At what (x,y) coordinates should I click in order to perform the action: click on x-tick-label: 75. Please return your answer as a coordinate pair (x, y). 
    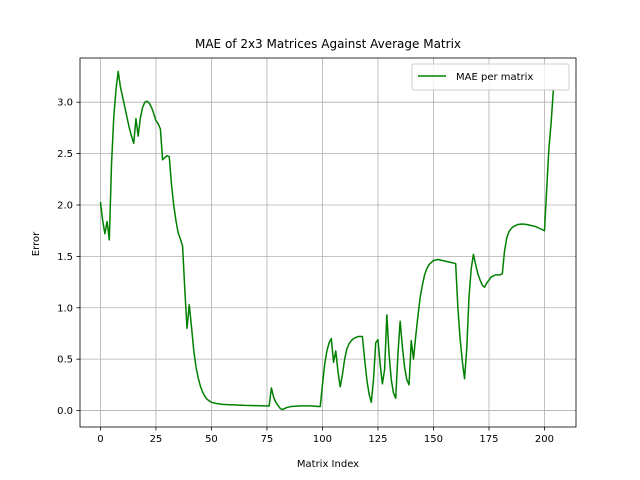
    Looking at the image, I should click on (267, 439).